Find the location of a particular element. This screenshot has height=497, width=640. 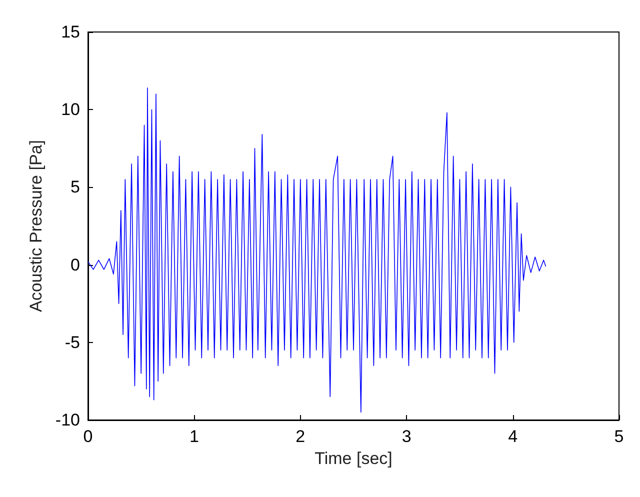

x-tick-label: 2 is located at coordinates (301, 436).